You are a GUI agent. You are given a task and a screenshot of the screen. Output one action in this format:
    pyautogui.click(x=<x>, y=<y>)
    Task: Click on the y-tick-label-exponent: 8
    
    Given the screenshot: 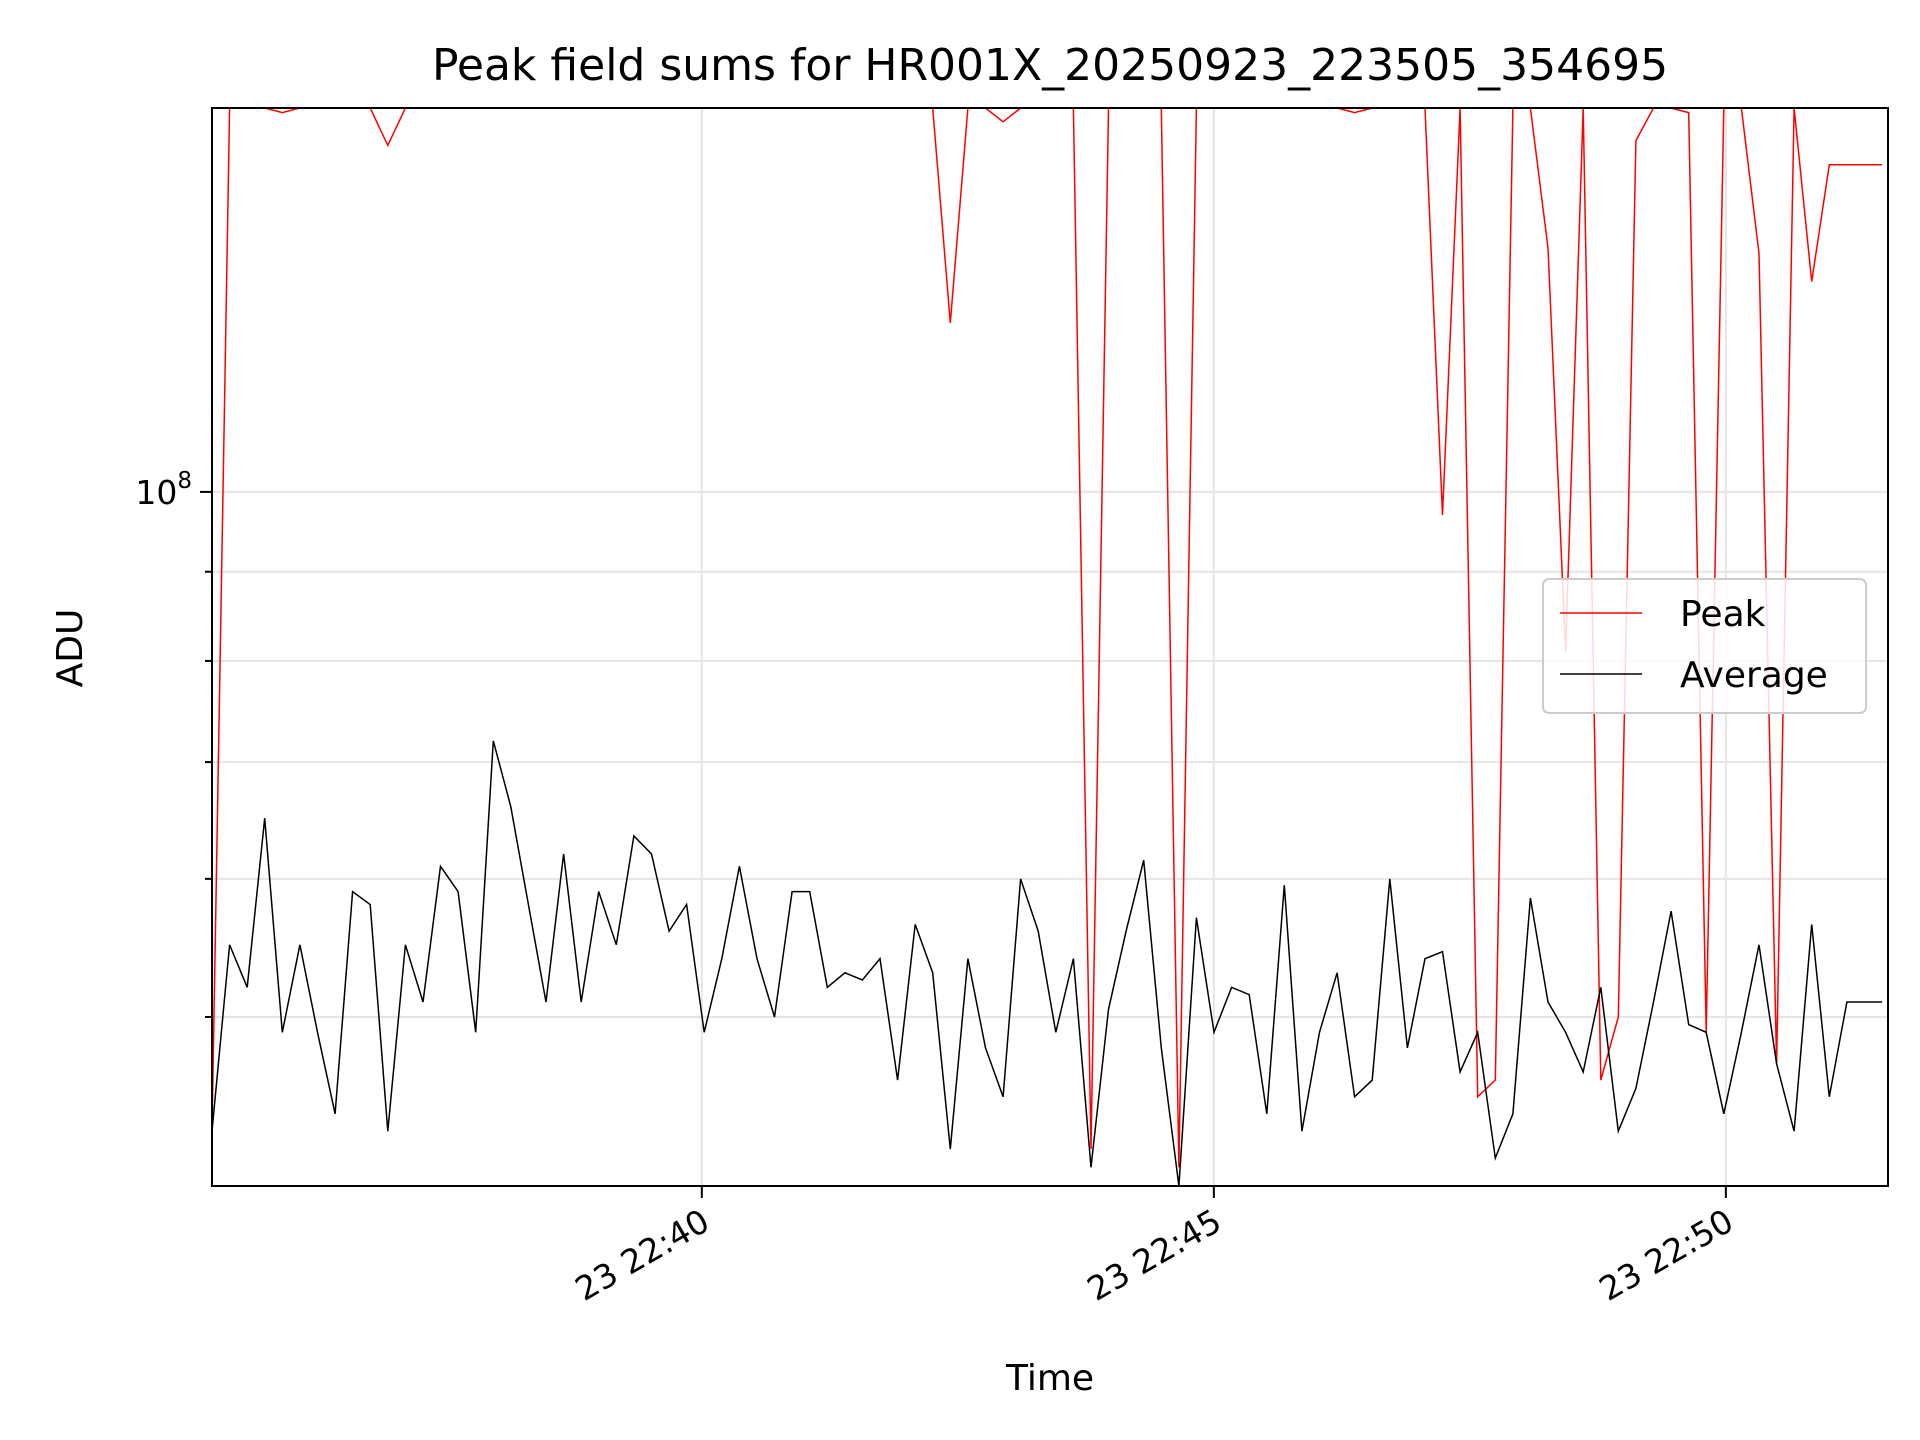 What is the action you would take?
    pyautogui.click(x=184, y=481)
    